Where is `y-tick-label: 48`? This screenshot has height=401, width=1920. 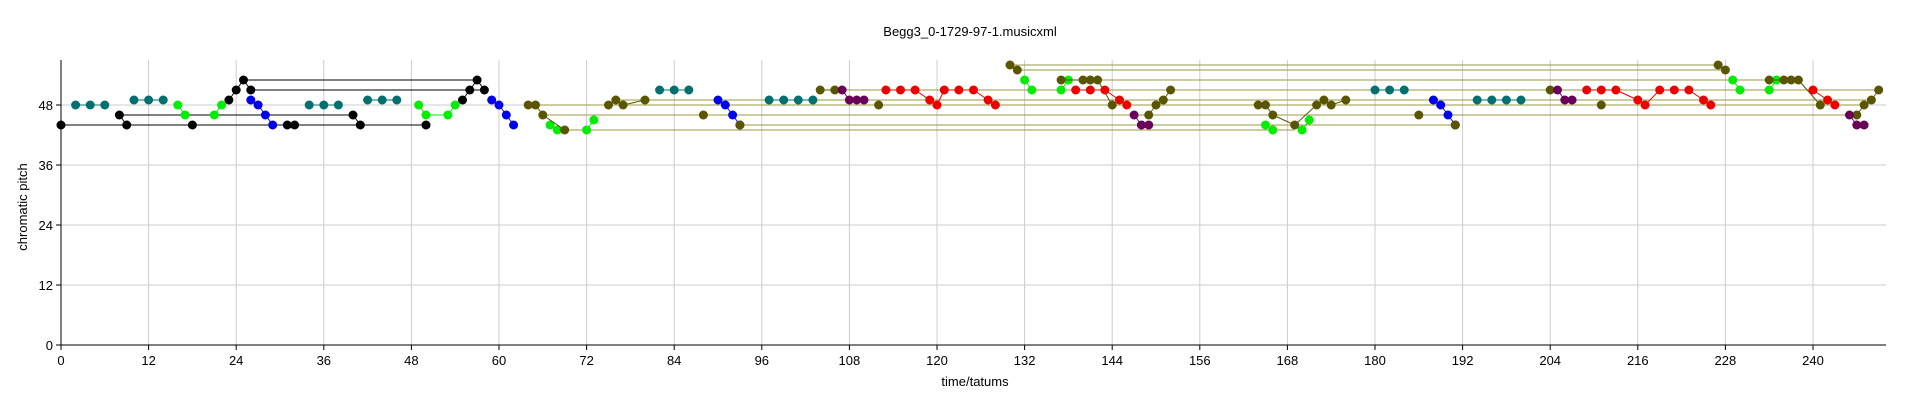 y-tick-label: 48 is located at coordinates (46, 105).